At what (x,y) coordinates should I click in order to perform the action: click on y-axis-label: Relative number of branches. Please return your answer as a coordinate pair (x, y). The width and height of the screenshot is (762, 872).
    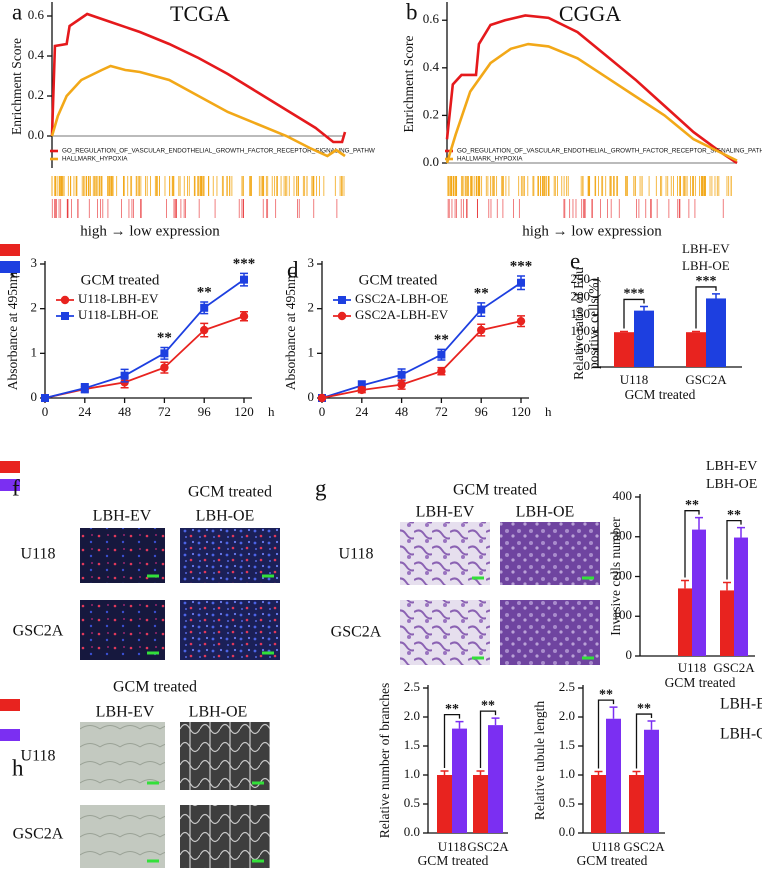
    Looking at the image, I should click on (384, 761).